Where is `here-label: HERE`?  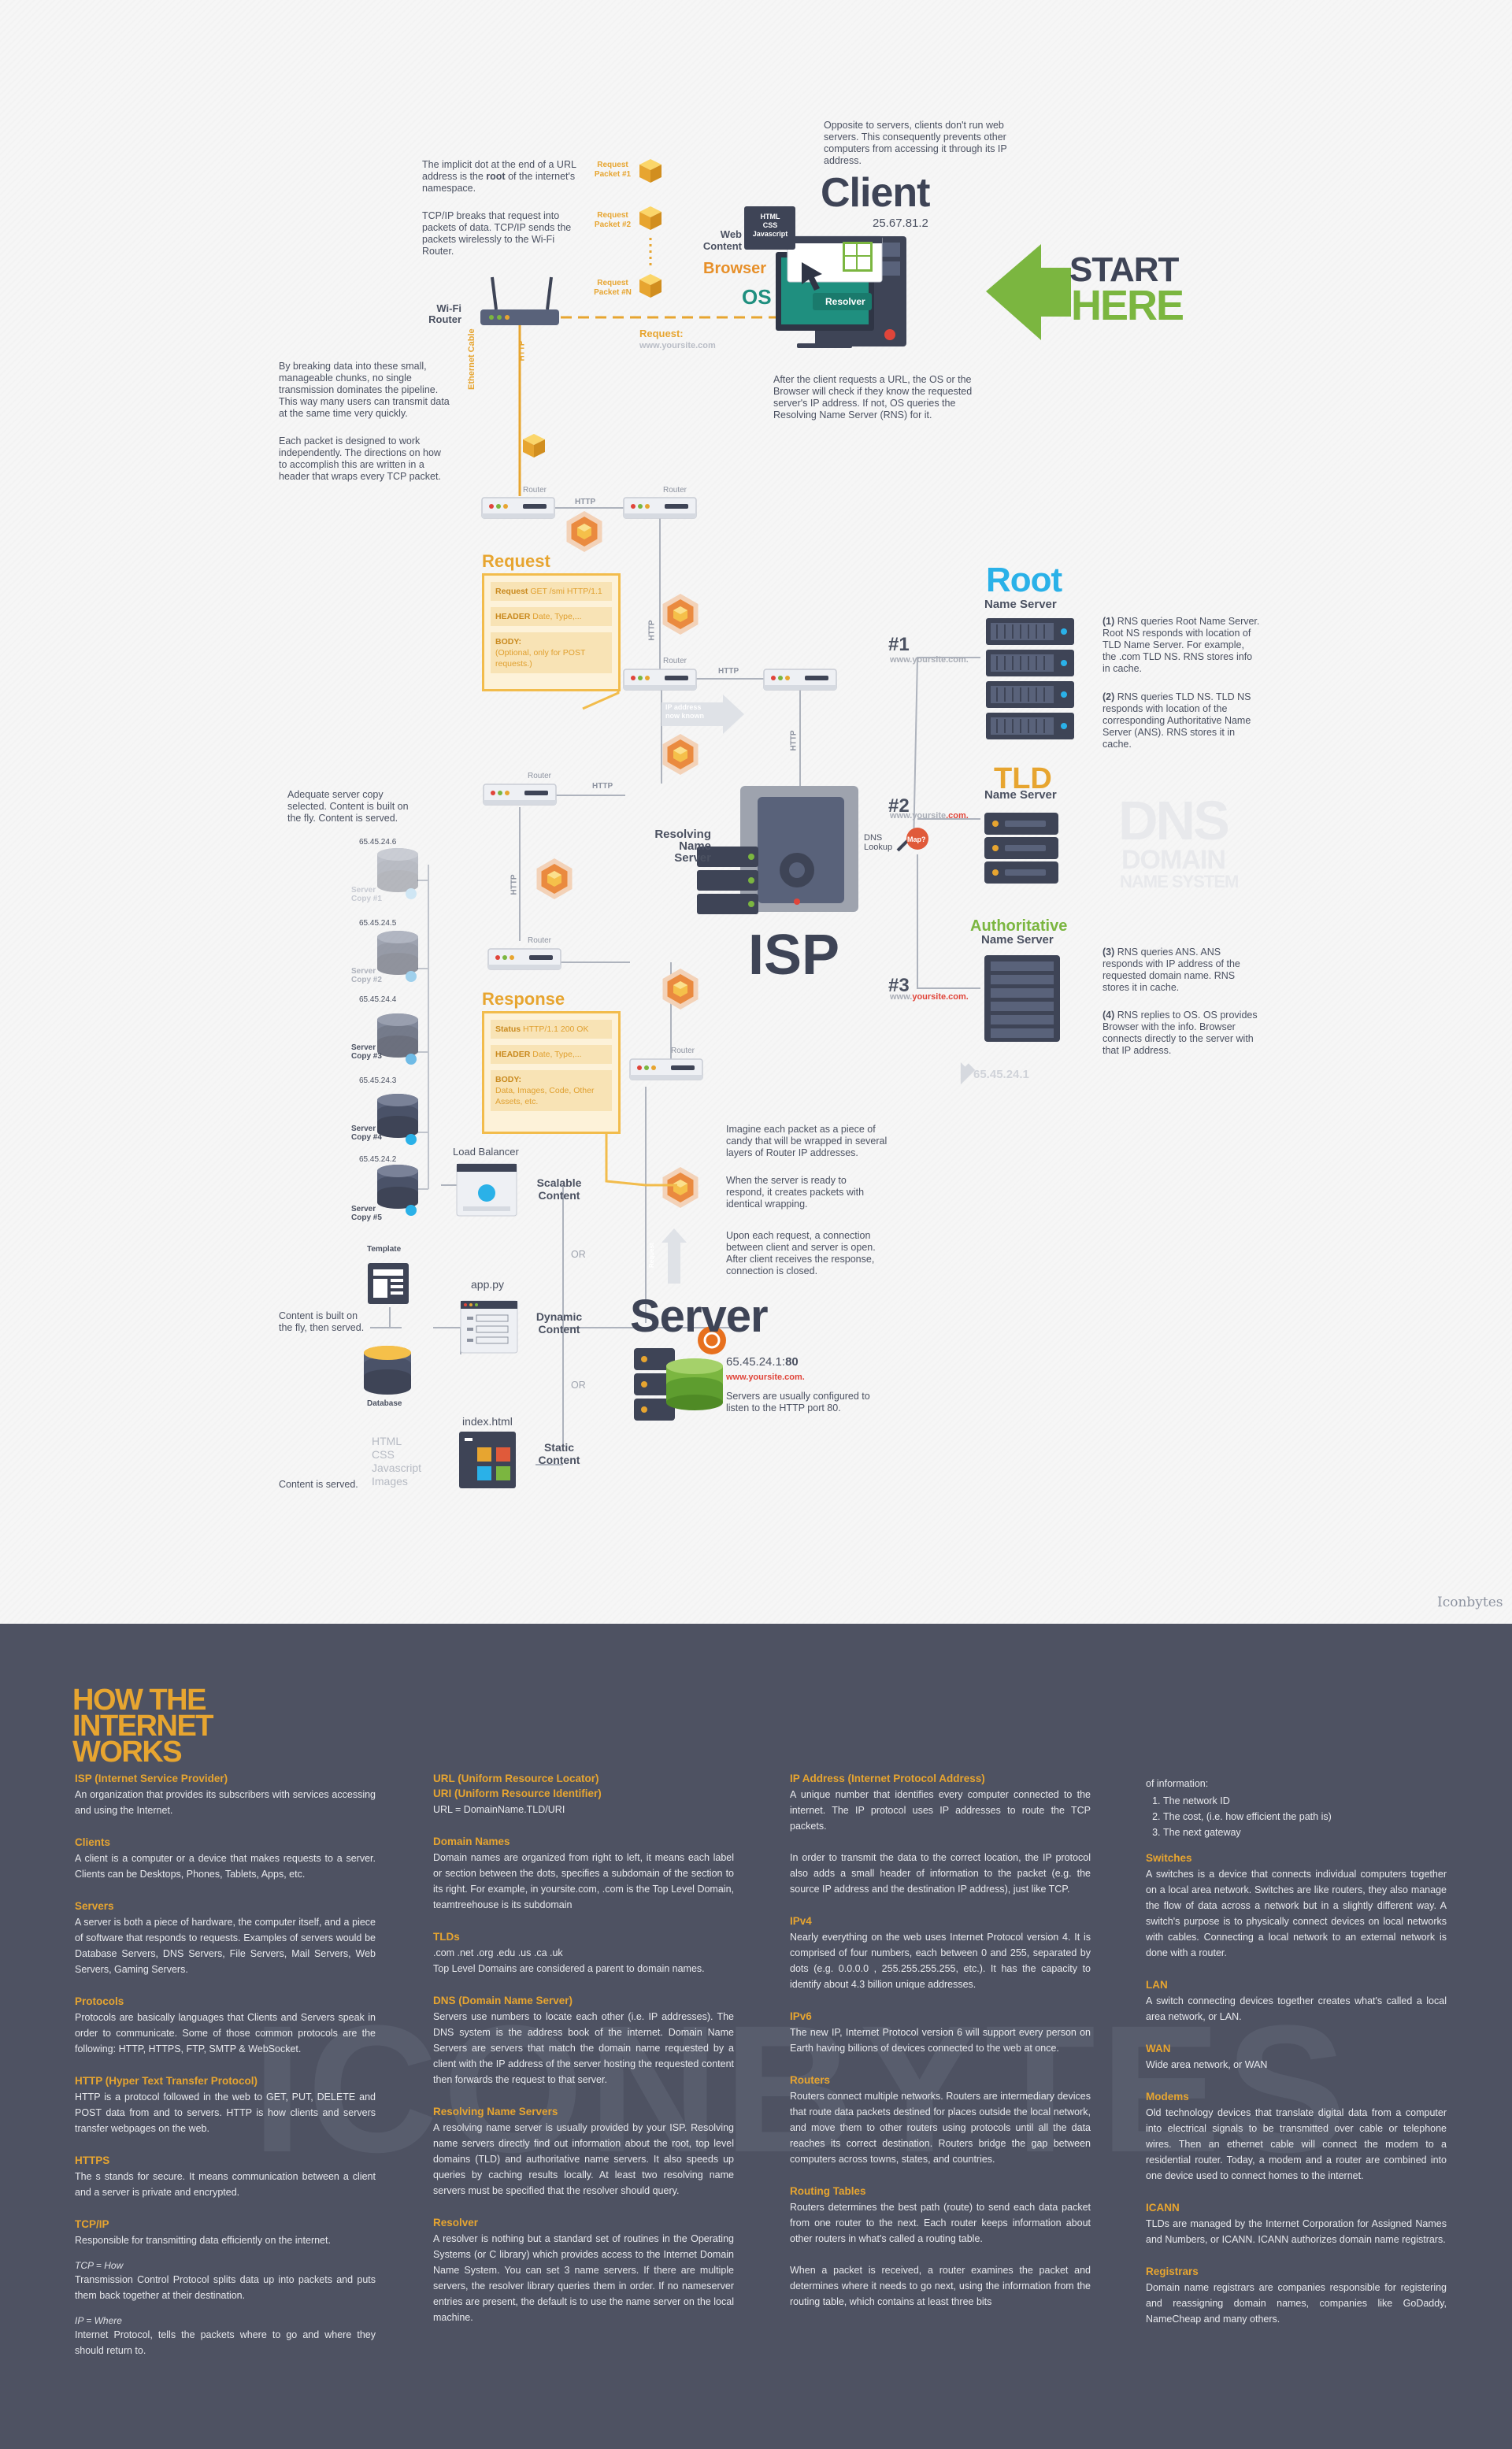
here-label: HERE is located at coordinates (1127, 305).